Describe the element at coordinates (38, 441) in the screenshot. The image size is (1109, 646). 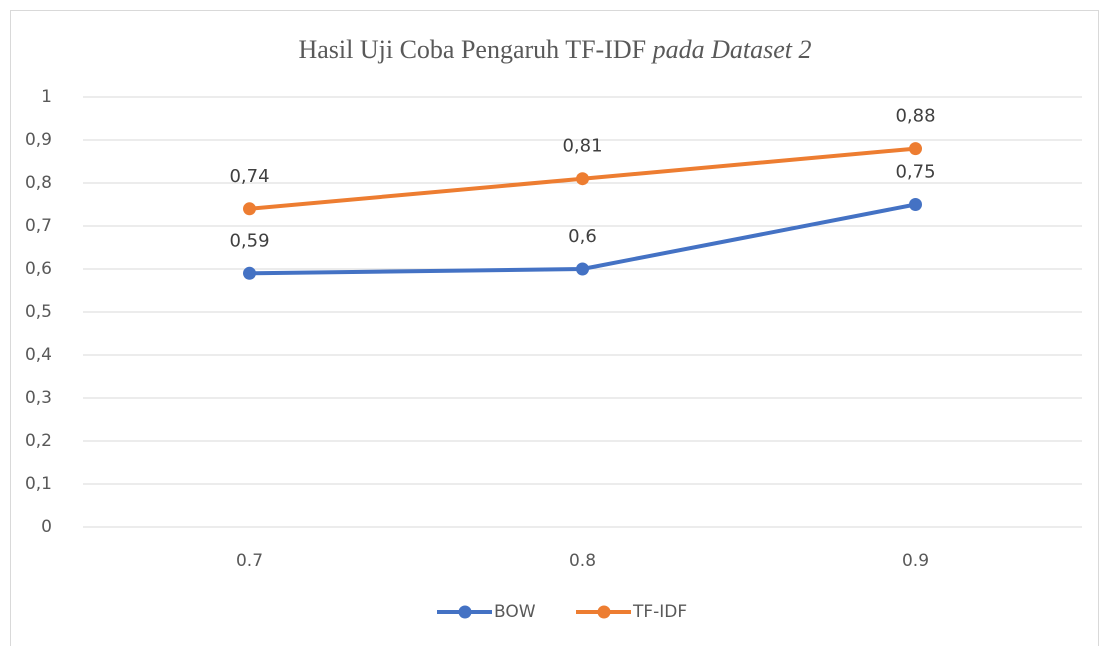
I see `y-tick-label: 0,2` at that location.